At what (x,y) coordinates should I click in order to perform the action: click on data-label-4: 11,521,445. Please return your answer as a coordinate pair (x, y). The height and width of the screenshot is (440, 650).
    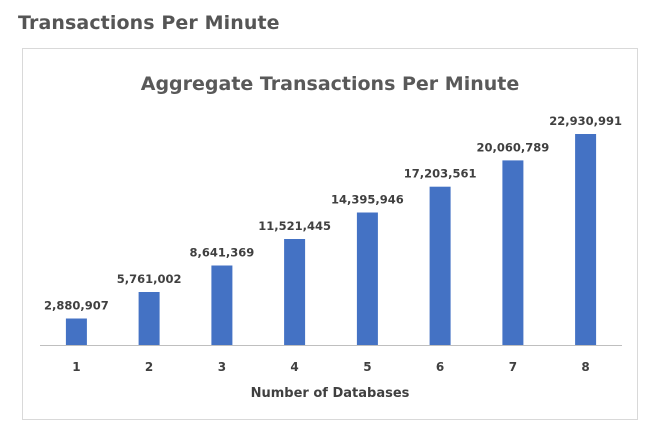
    Looking at the image, I should click on (294, 226).